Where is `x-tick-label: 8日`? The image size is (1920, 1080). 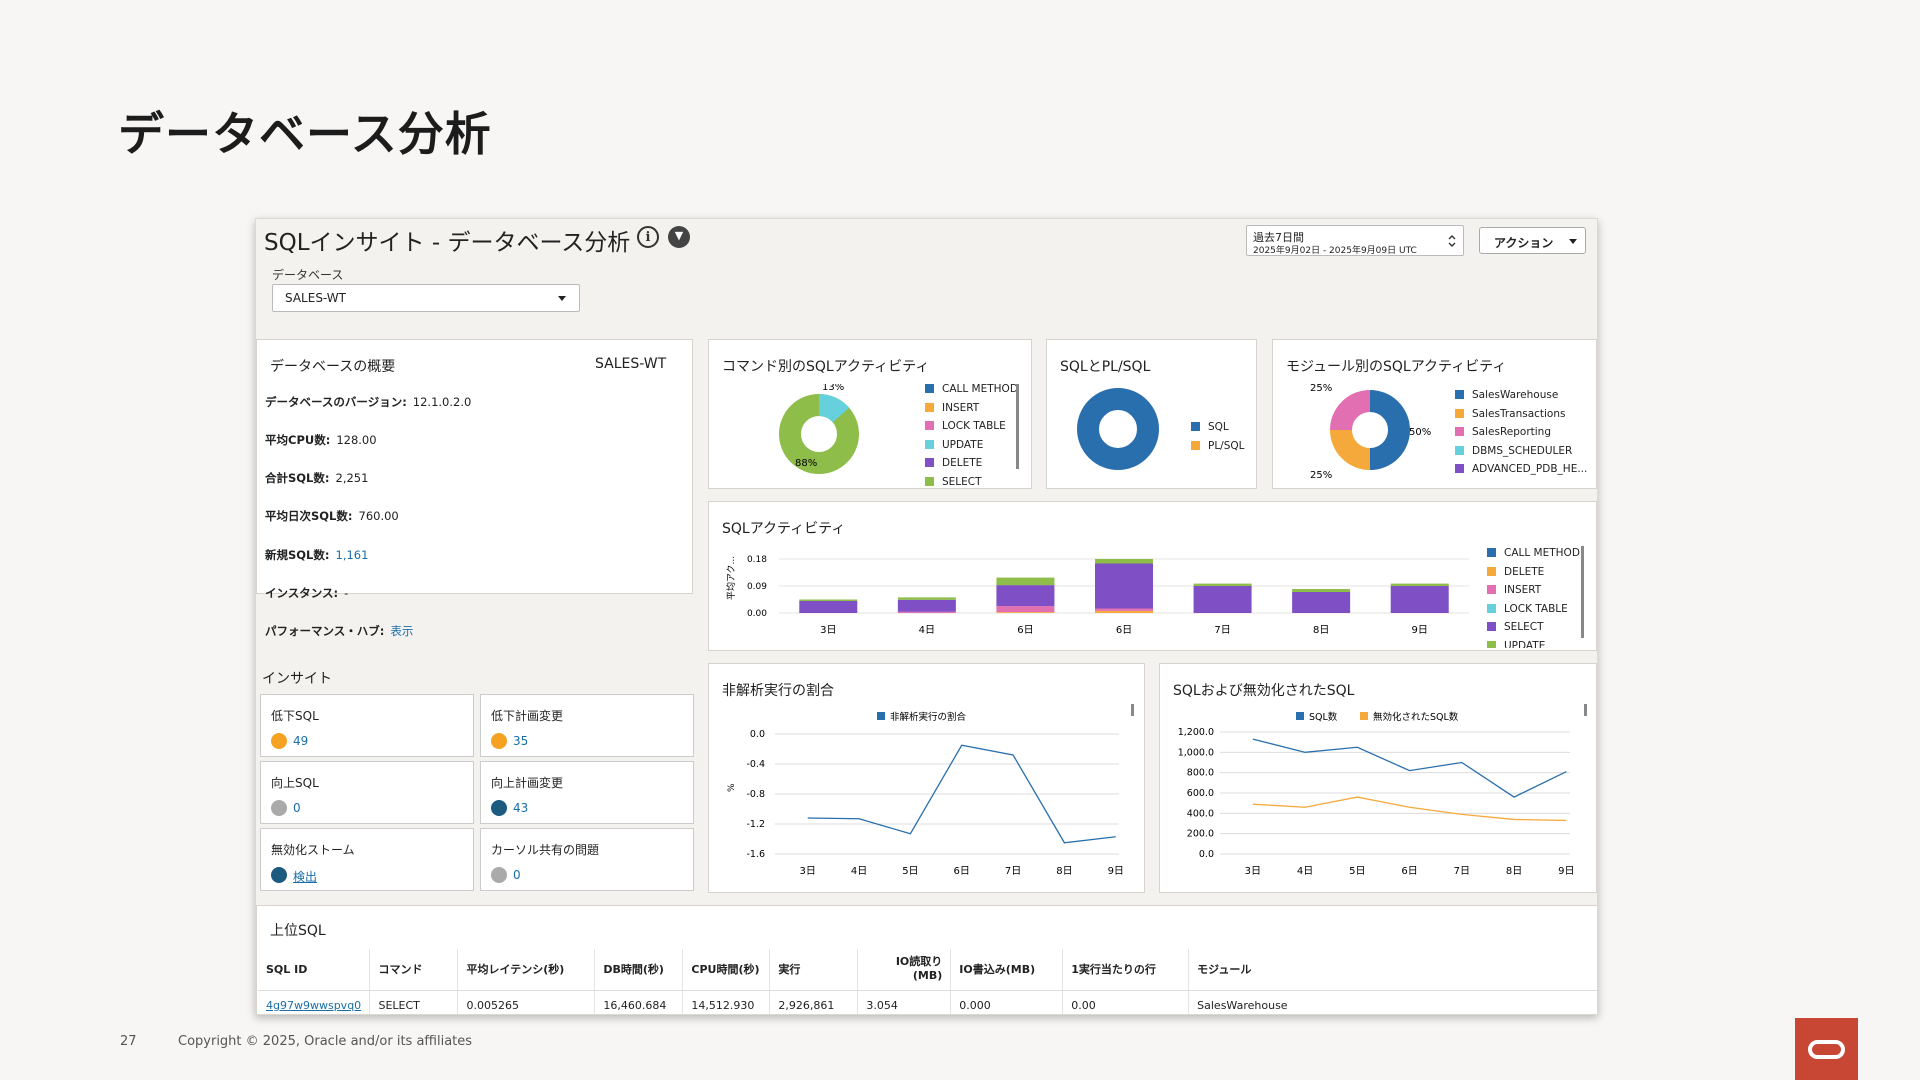
x-tick-label: 8日 is located at coordinates (1064, 871).